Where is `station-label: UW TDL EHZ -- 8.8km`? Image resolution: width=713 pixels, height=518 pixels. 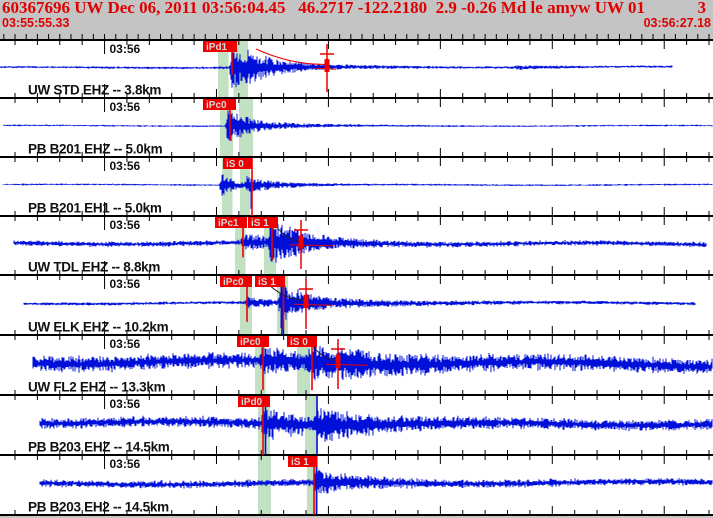 station-label: UW TDL EHZ -- 8.8km is located at coordinates (94, 267).